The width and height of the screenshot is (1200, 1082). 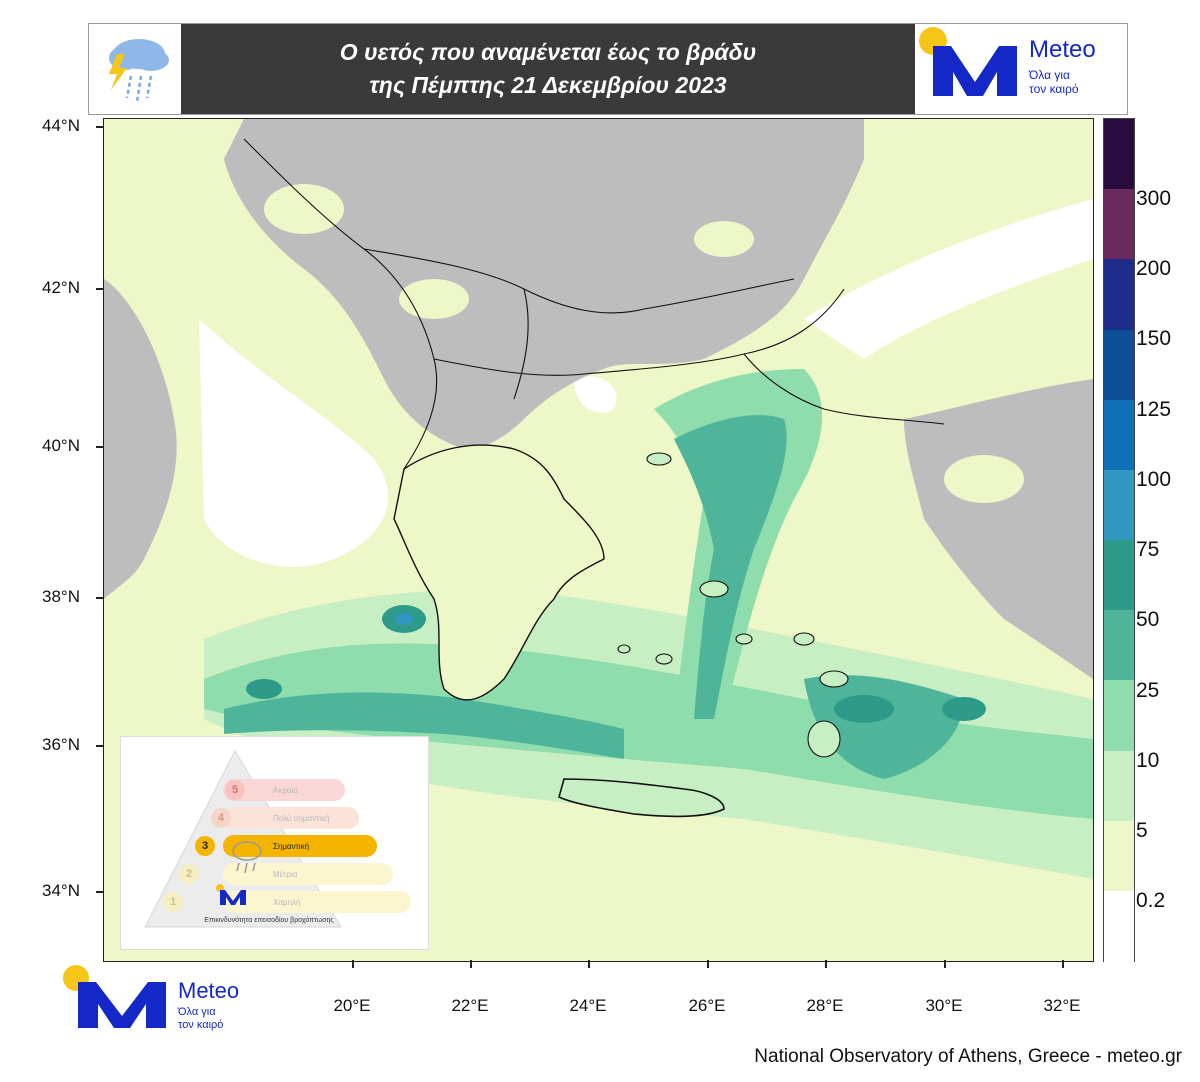 I want to click on risk-level-4: Πολύ σημαντική, so click(x=291, y=818).